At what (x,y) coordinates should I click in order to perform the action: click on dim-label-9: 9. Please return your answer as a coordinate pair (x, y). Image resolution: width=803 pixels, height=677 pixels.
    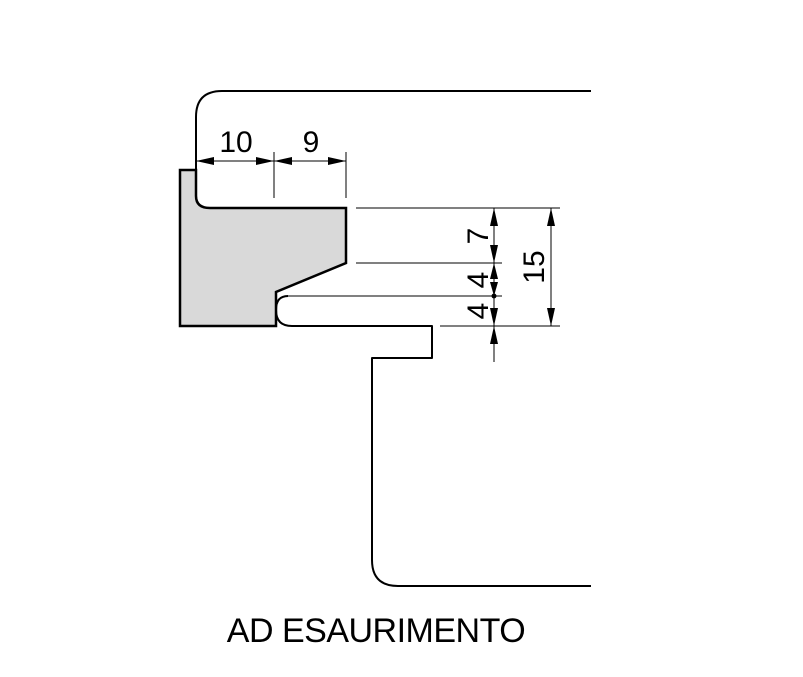
    Looking at the image, I should click on (311, 142).